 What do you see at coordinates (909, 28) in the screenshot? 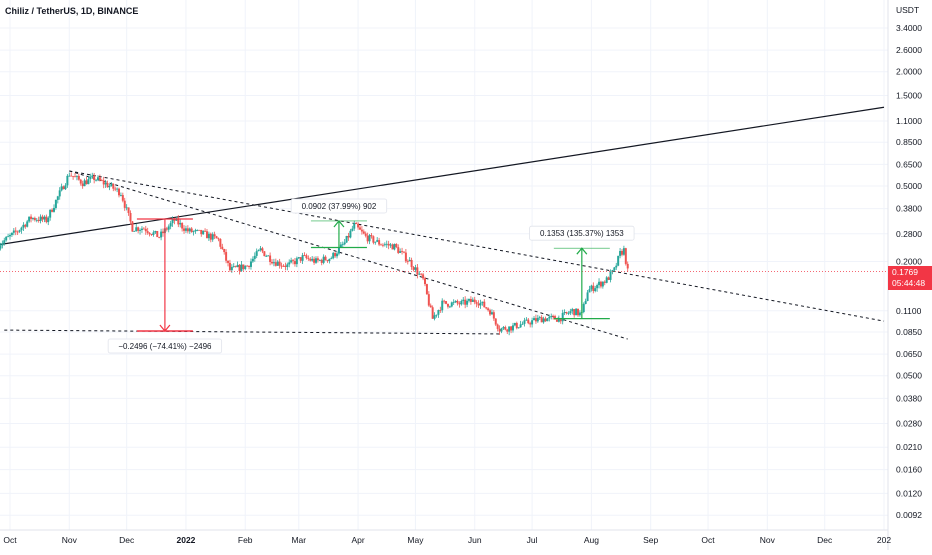
I see `y-tick-label: 3.4000` at bounding box center [909, 28].